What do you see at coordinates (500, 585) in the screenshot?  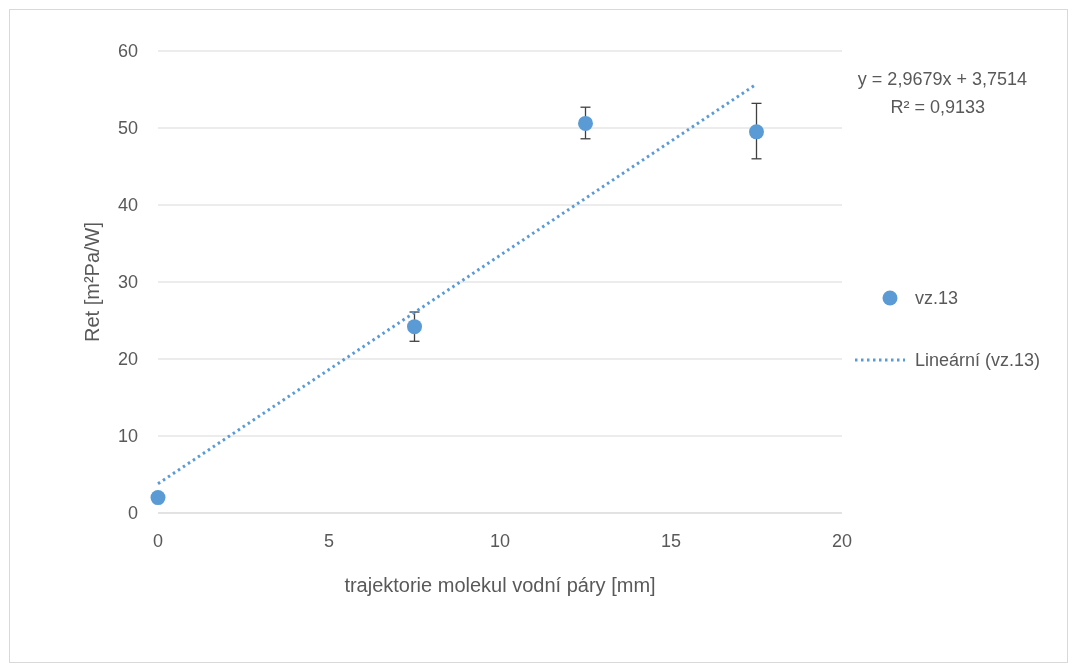 I see `x-axis-title: trajektorie molekul vodní páry [mm]` at bounding box center [500, 585].